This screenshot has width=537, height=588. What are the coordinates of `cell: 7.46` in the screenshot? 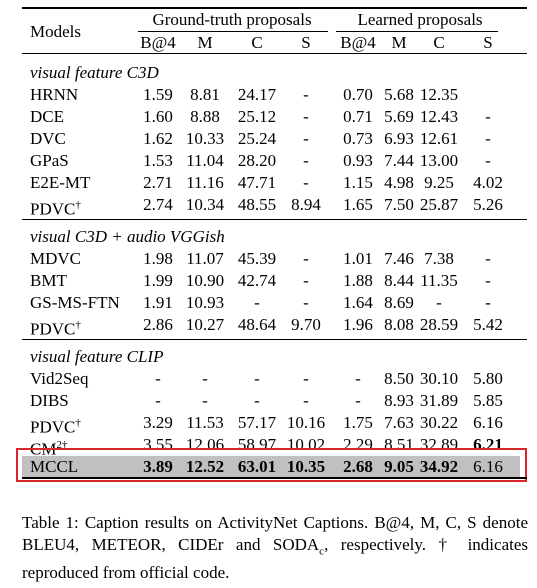 It's located at (399, 258).